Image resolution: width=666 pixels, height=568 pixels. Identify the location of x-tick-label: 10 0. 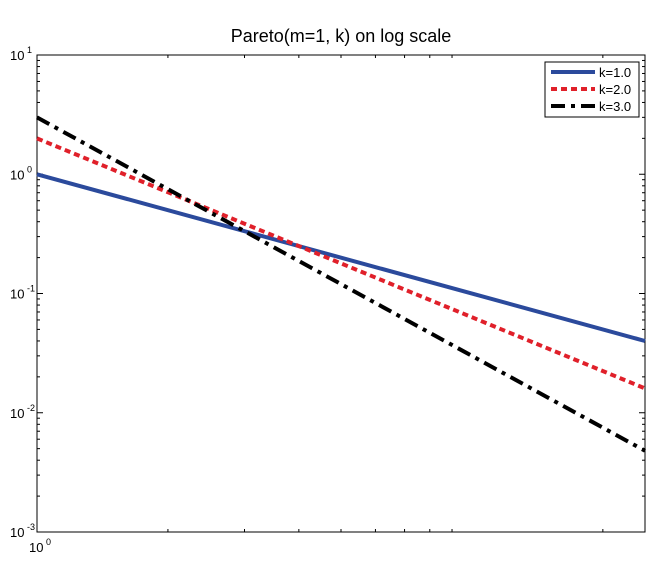
(40, 546).